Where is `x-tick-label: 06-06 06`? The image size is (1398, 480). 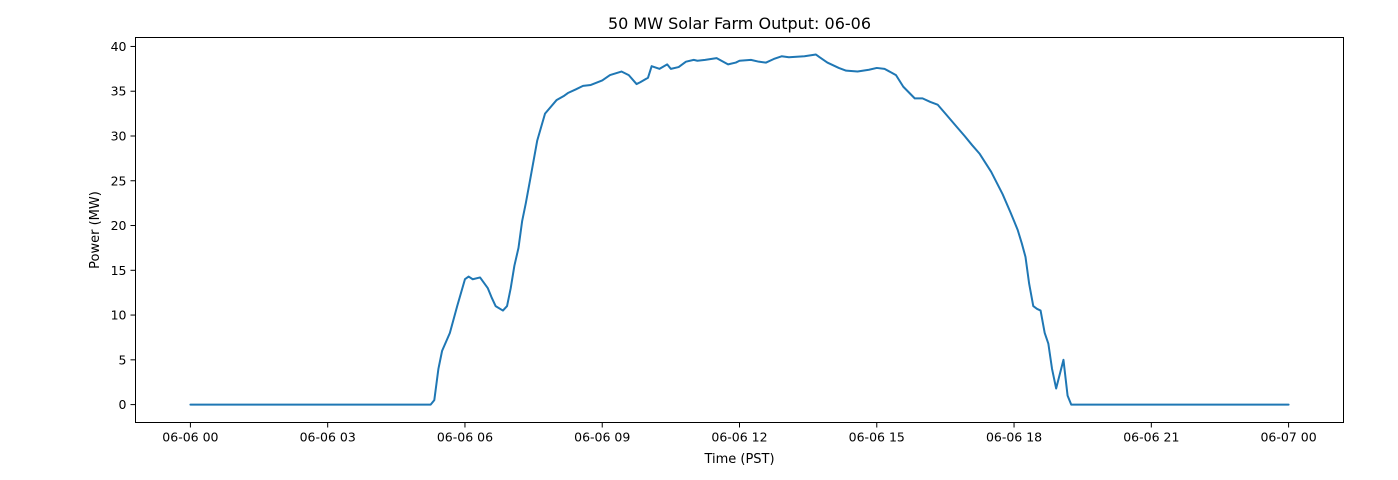
x-tick-label: 06-06 06 is located at coordinates (465, 437).